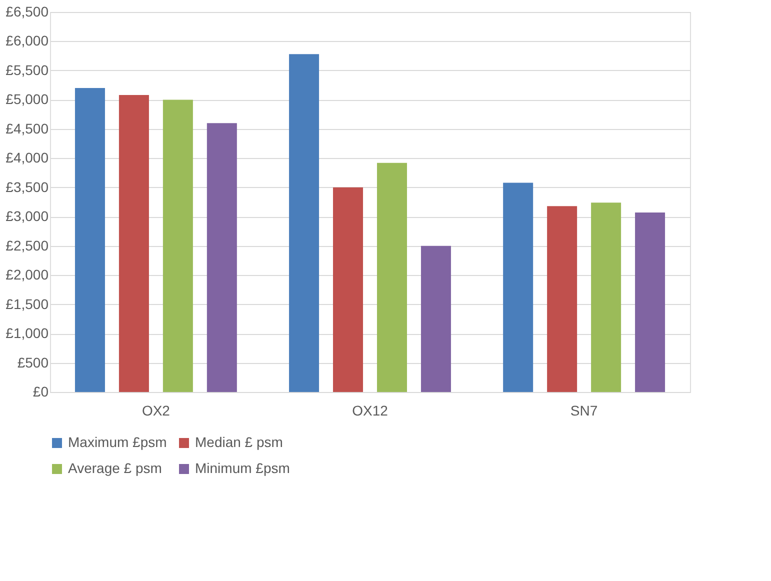 The height and width of the screenshot is (581, 771). What do you see at coordinates (27, 274) in the screenshot?
I see `y-tick-label: £2,000` at bounding box center [27, 274].